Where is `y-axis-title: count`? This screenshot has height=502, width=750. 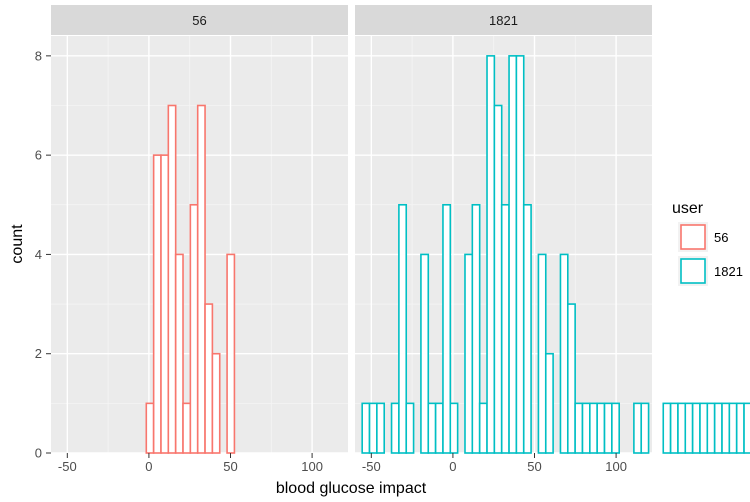 y-axis-title: count is located at coordinates (17, 244).